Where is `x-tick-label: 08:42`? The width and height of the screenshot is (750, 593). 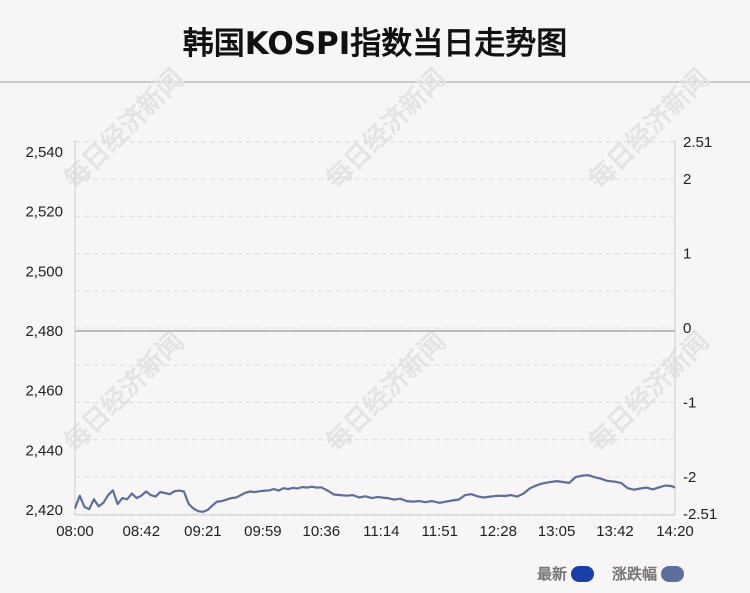 x-tick-label: 08:42 is located at coordinates (142, 531).